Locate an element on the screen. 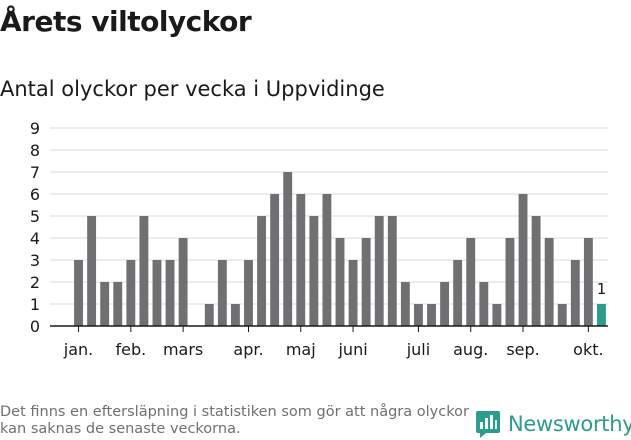  y-tick-label: 1 is located at coordinates (35, 304).